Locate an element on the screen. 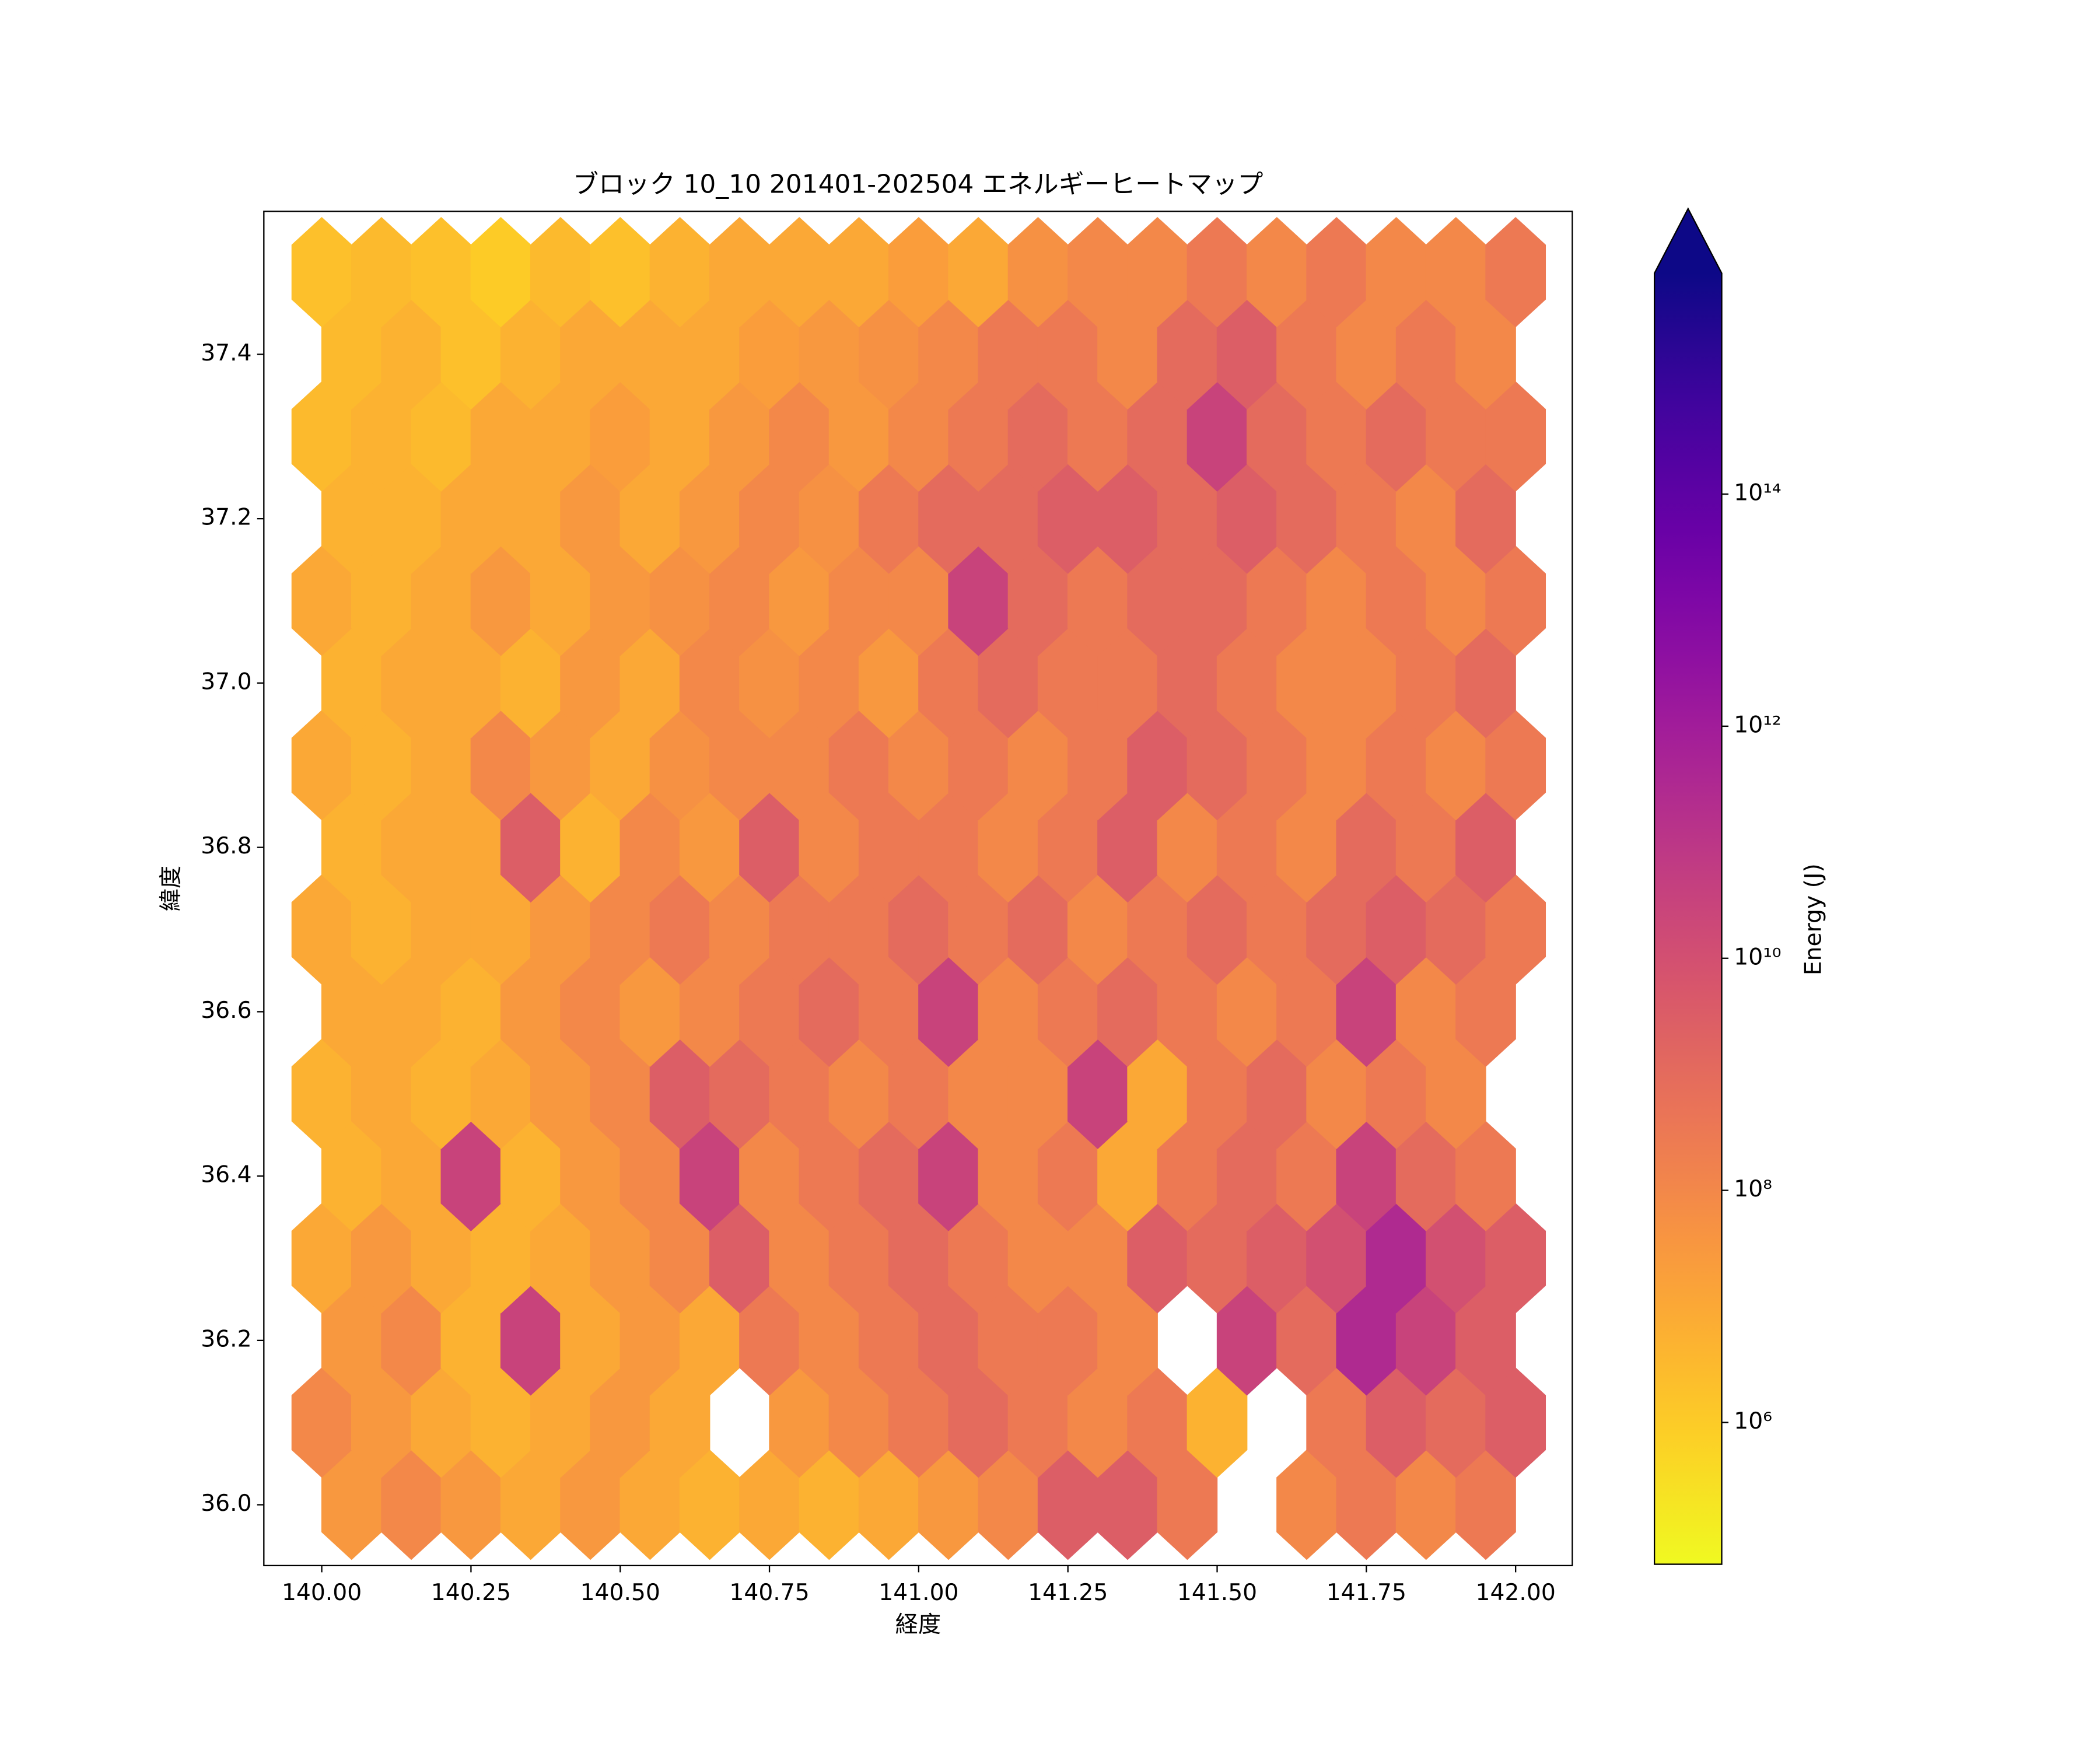  colorbar-tick-label: 10⁶ is located at coordinates (1753, 1421).